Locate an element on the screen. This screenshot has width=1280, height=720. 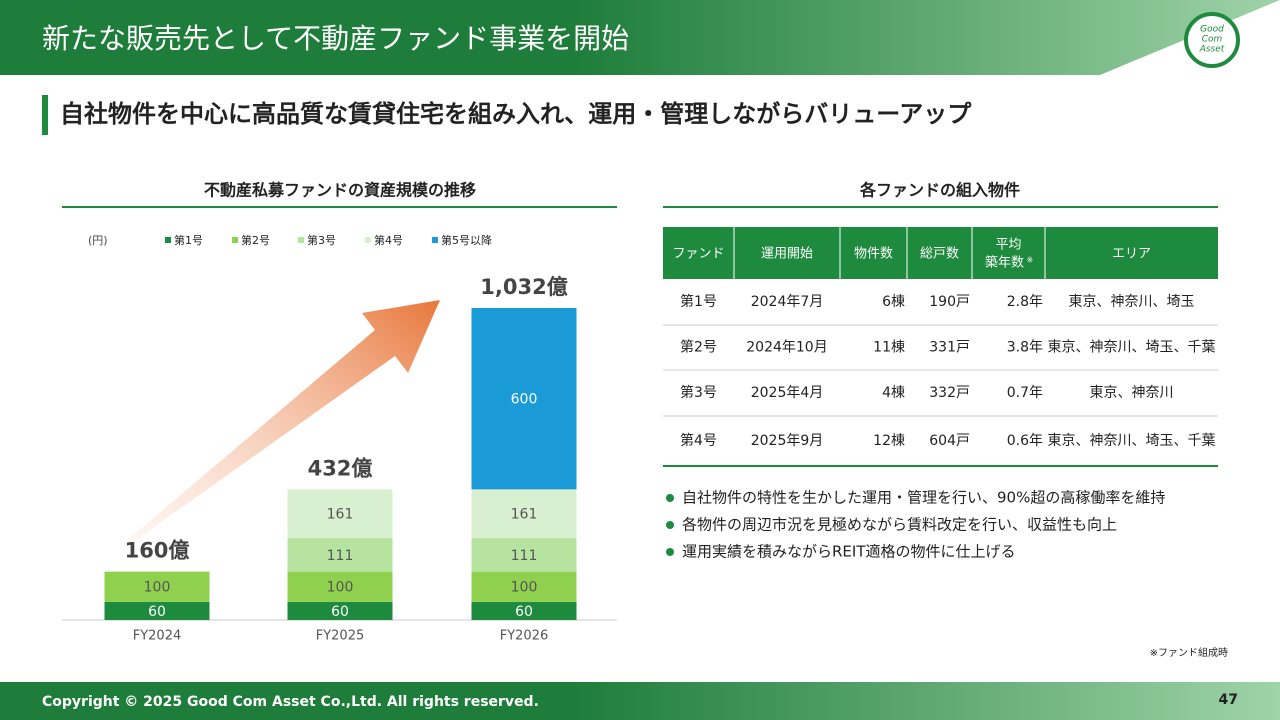
logo-mark is located at coordinates (1212, 40).